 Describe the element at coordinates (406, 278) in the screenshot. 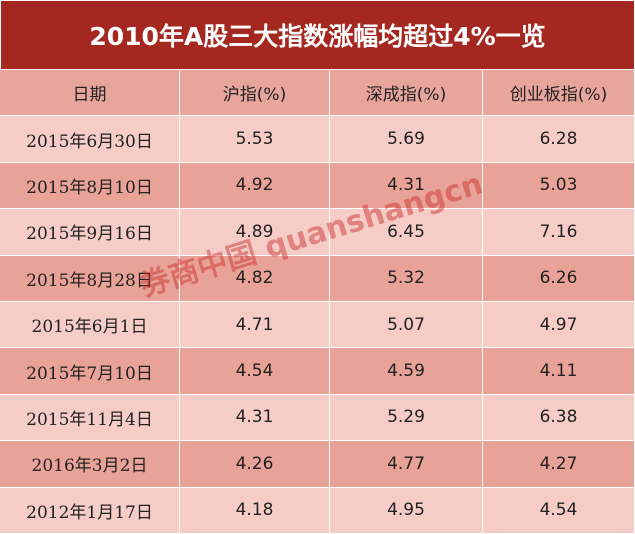

I see `table-cell: 5.32` at that location.